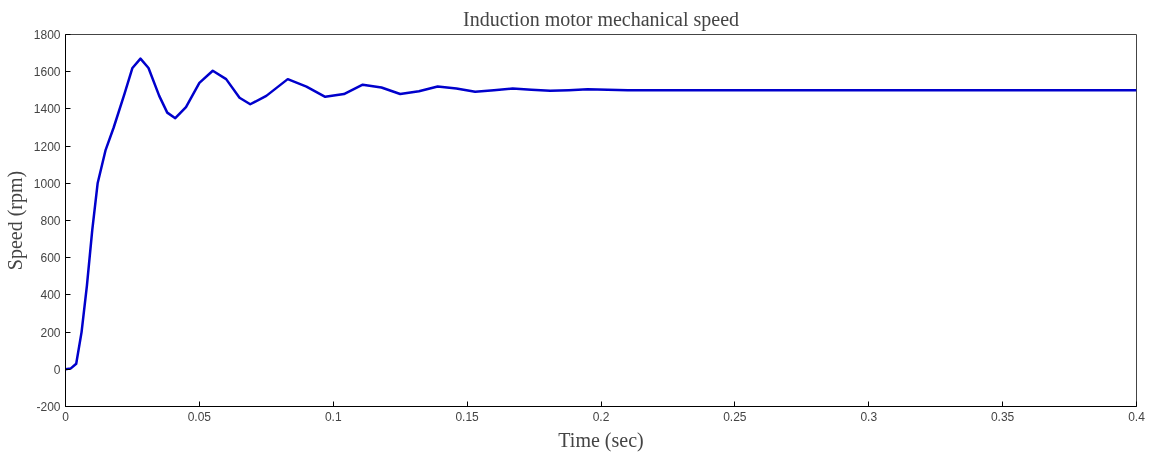 The image size is (1151, 453). I want to click on y-tick-label: 1600, so click(47, 72).